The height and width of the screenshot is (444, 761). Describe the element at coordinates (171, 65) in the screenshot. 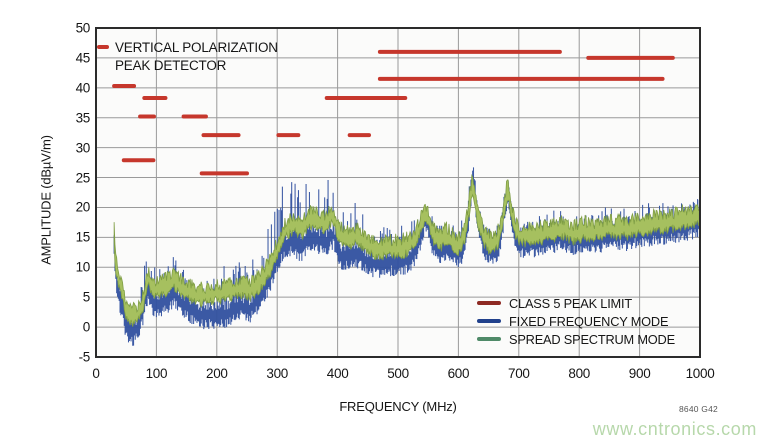

I see `annotation-line-2: PEAK DETECTOR` at that location.